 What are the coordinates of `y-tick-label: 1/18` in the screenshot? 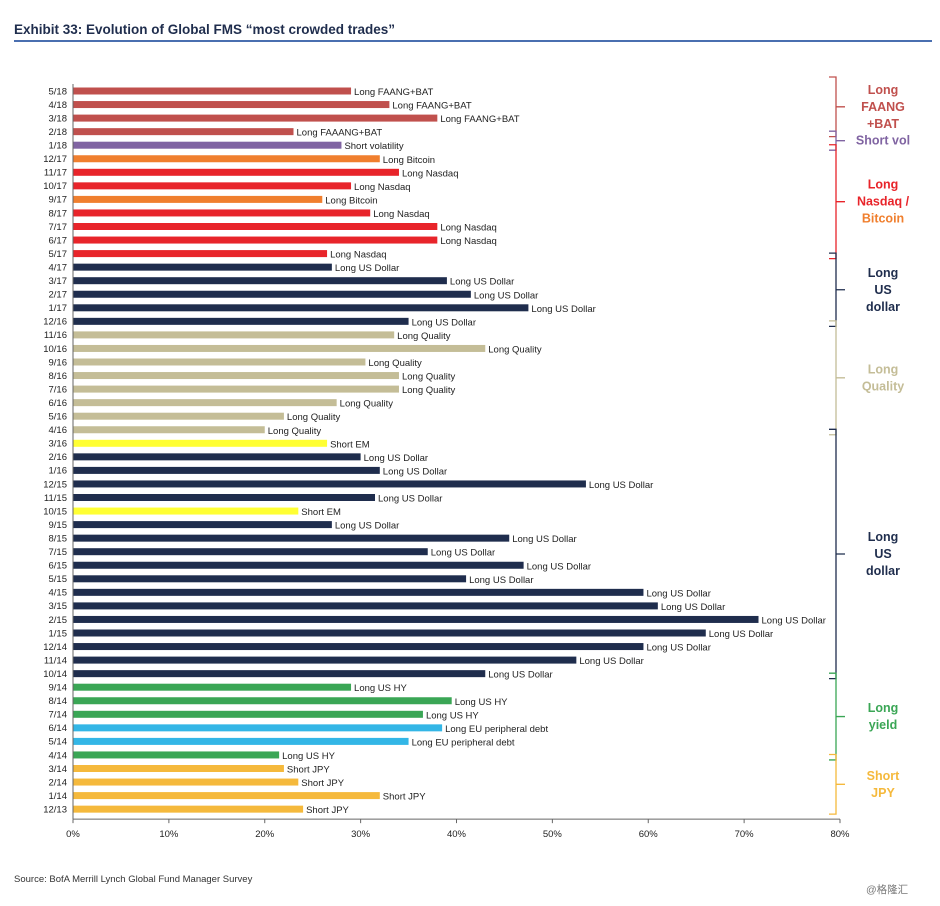 It's located at (58, 146).